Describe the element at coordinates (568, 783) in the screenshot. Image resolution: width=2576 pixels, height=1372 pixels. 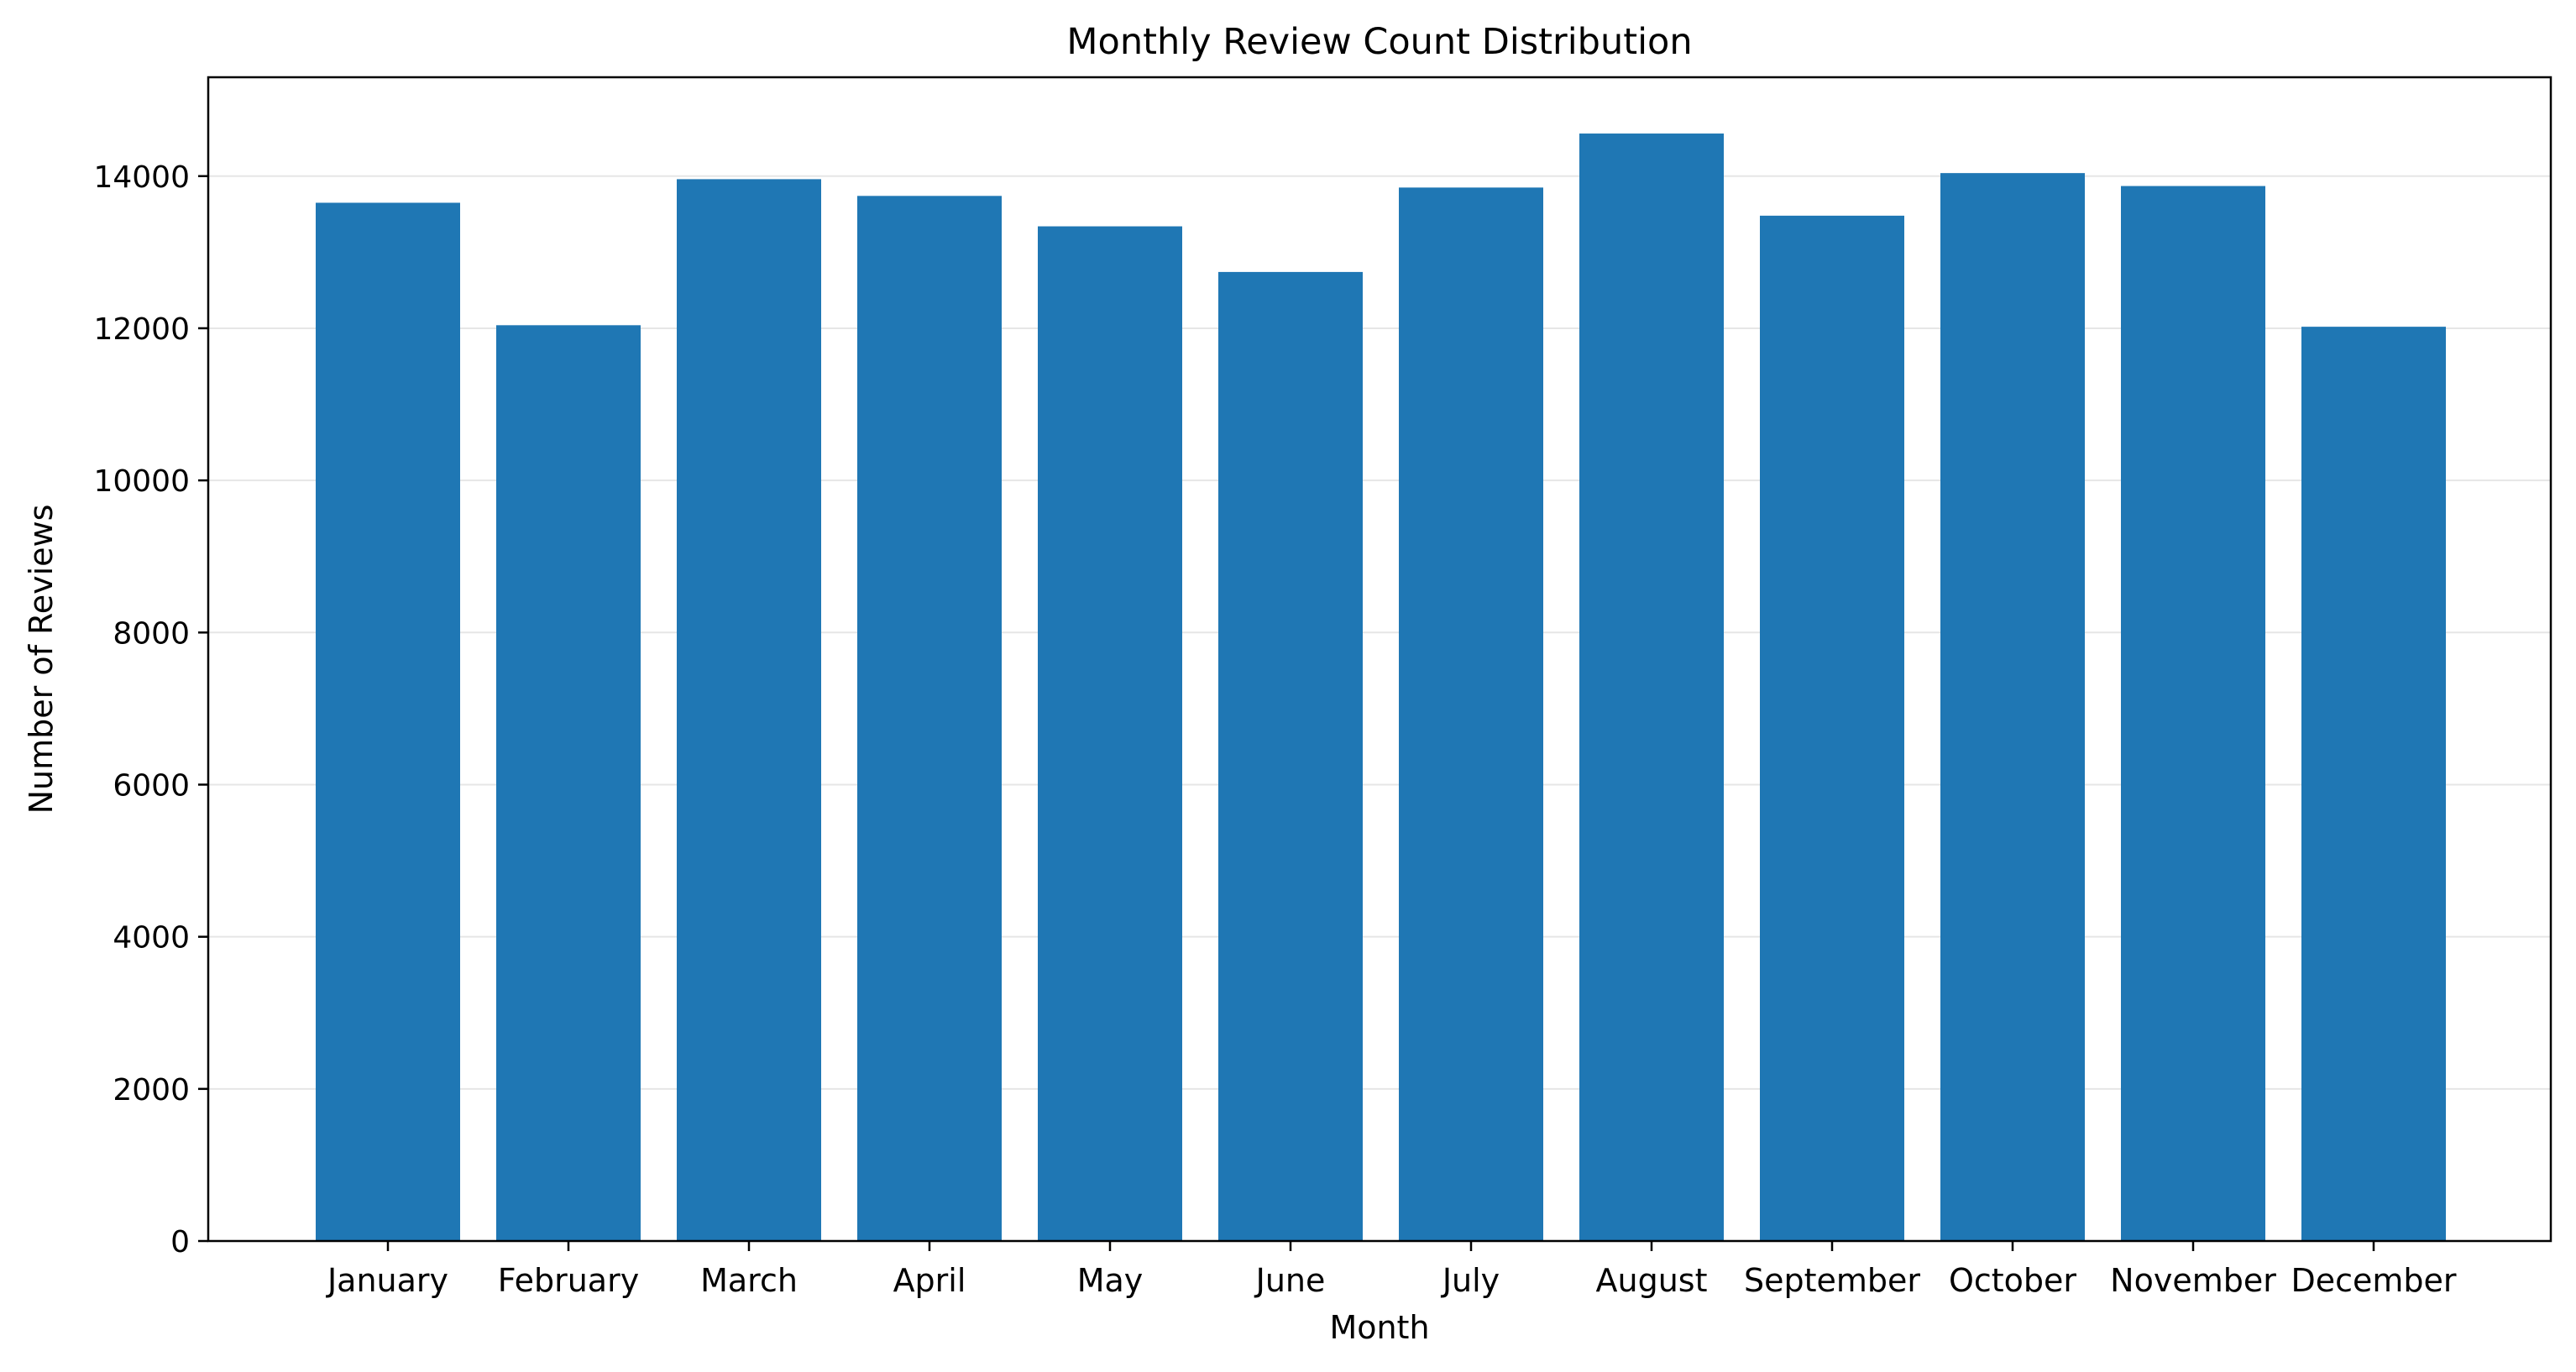
I see `bar-february` at that location.